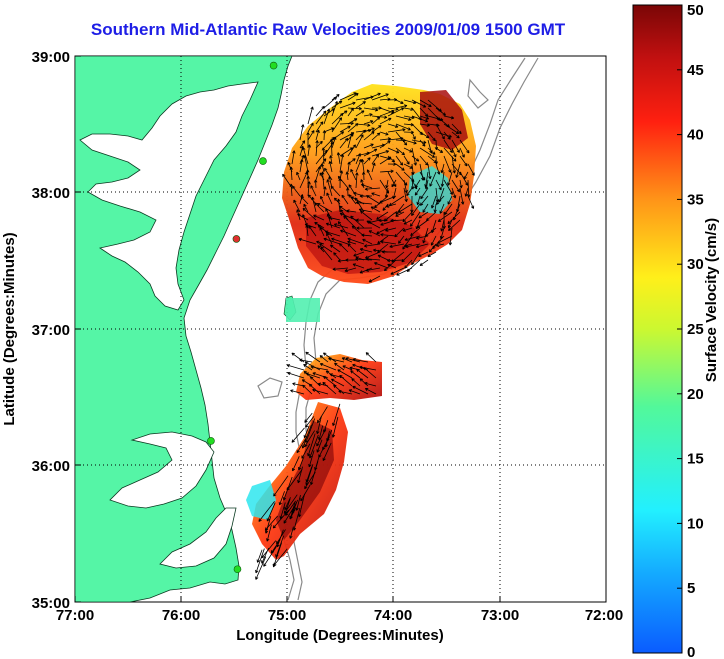 The height and width of the screenshot is (659, 724). What do you see at coordinates (604, 615) in the screenshot?
I see `x-tick-label: 72:00` at bounding box center [604, 615].